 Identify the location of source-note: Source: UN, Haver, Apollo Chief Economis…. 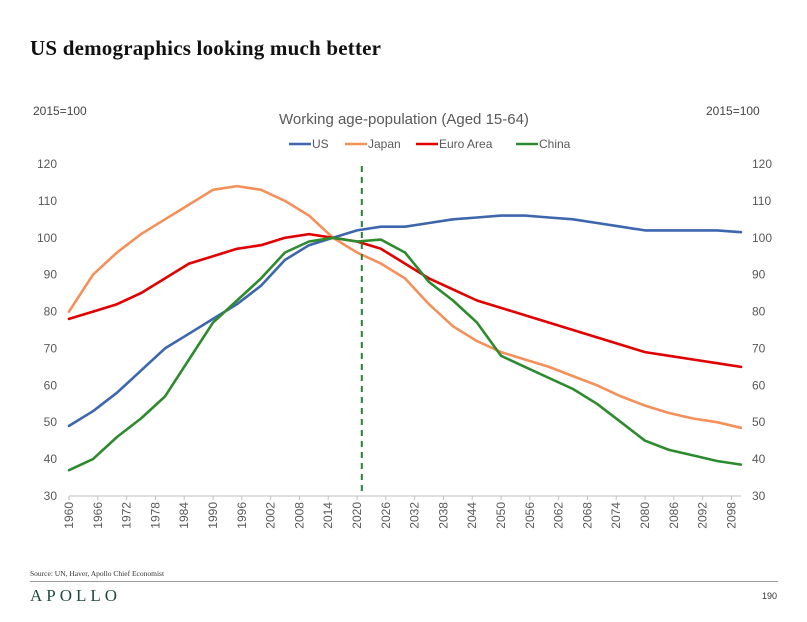
(97, 573).